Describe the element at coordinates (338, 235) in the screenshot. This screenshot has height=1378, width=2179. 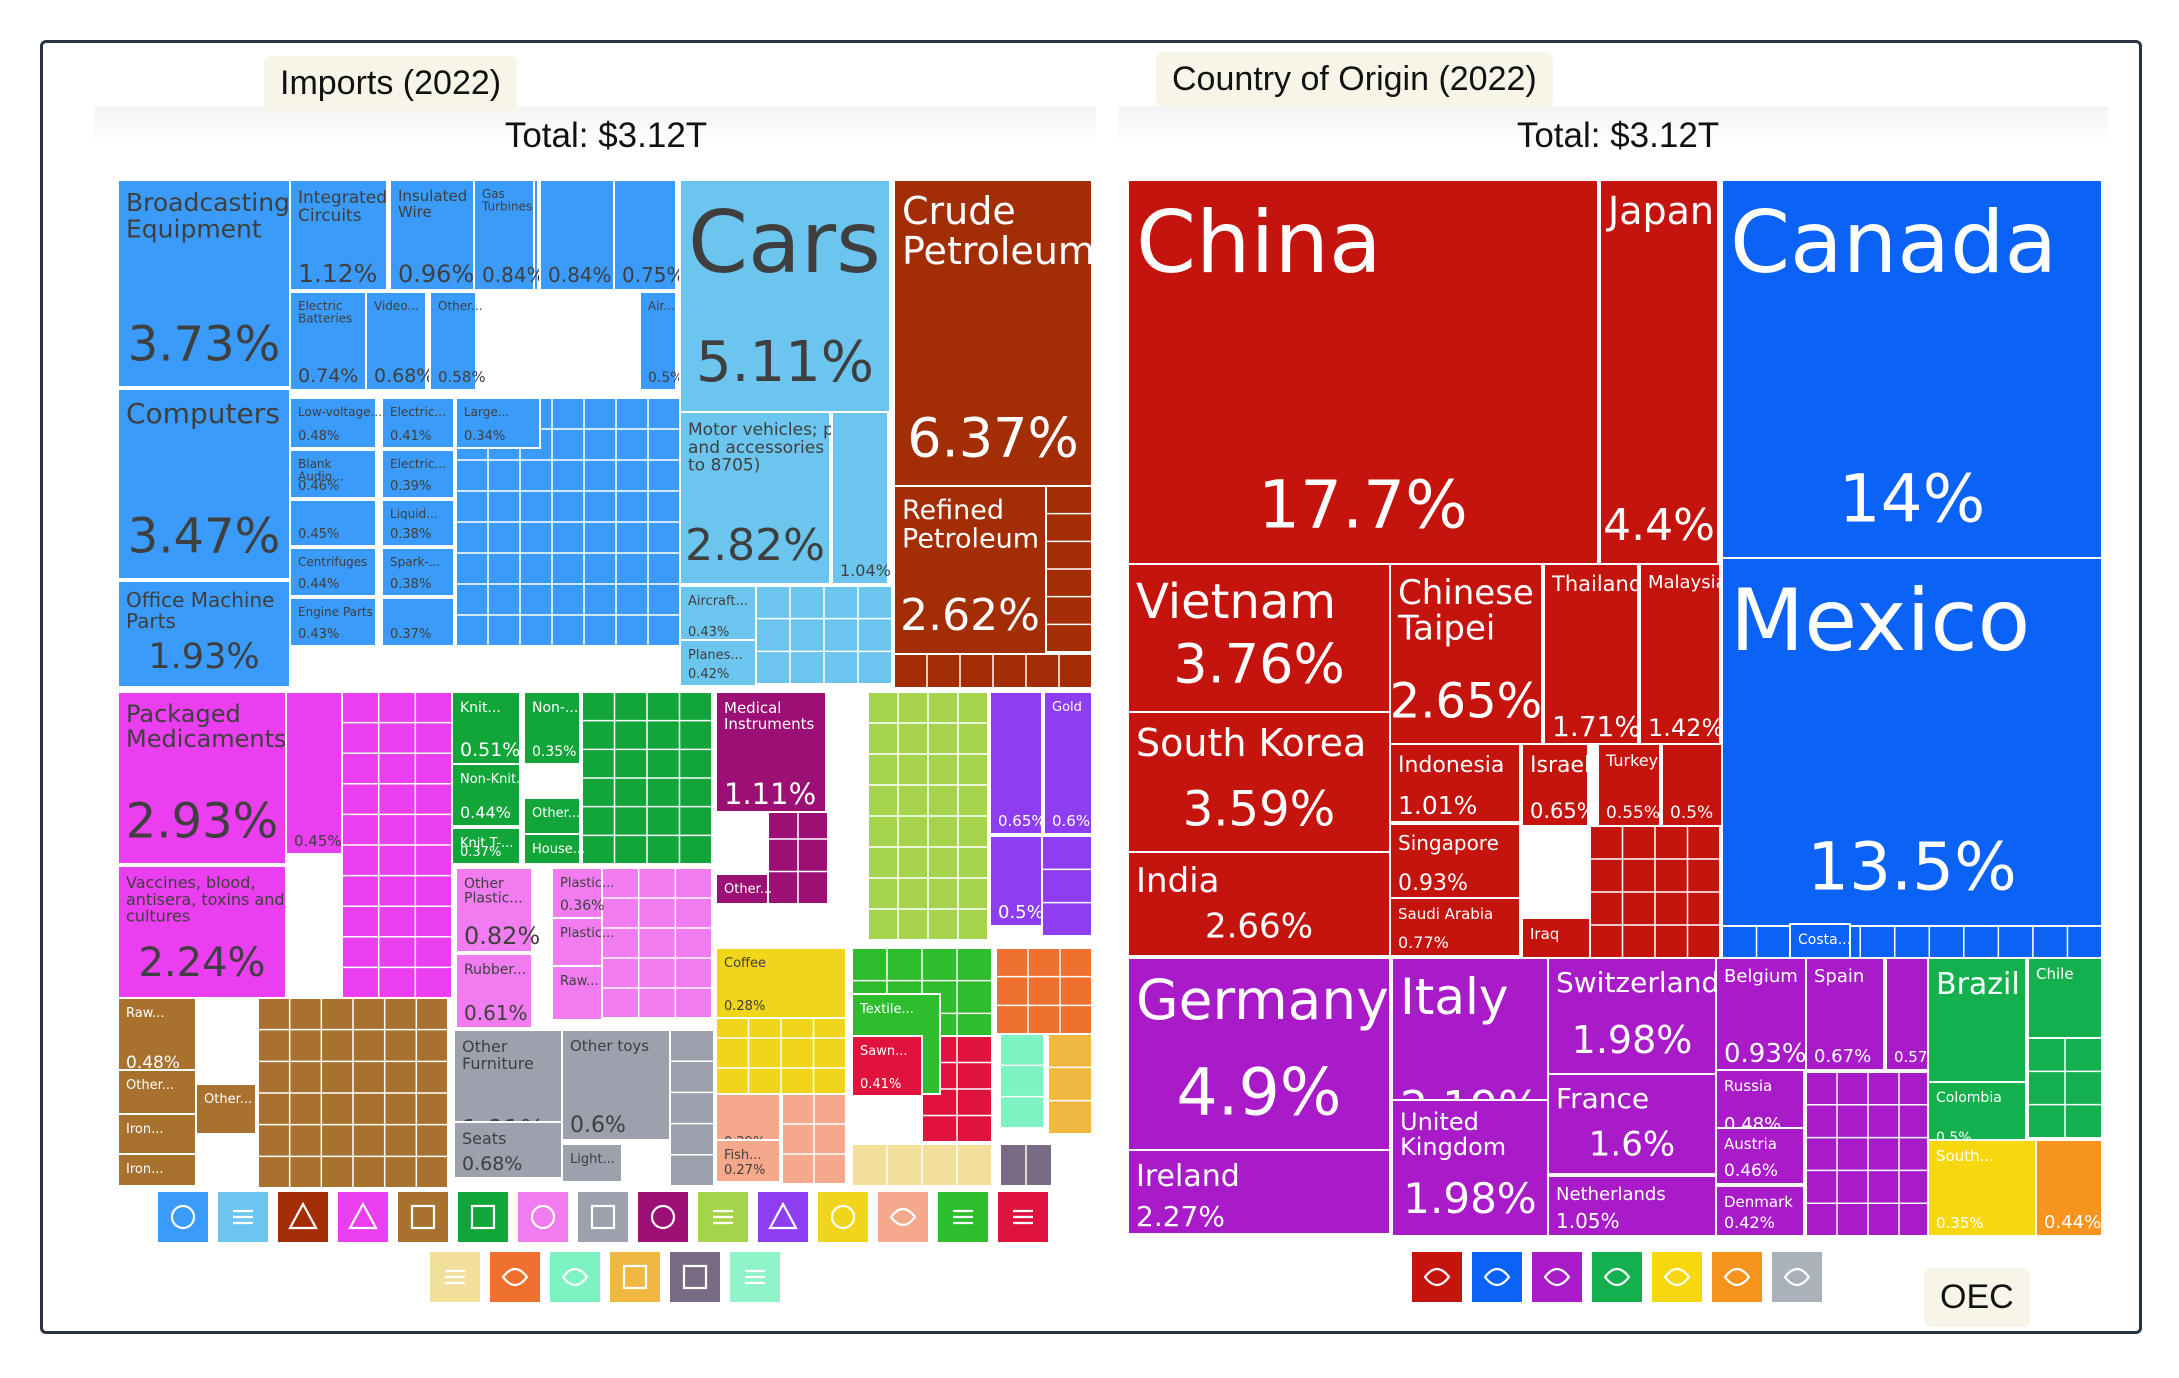
I see `tile-integrated-circuits: Integrated Circuits 1.12%` at that location.